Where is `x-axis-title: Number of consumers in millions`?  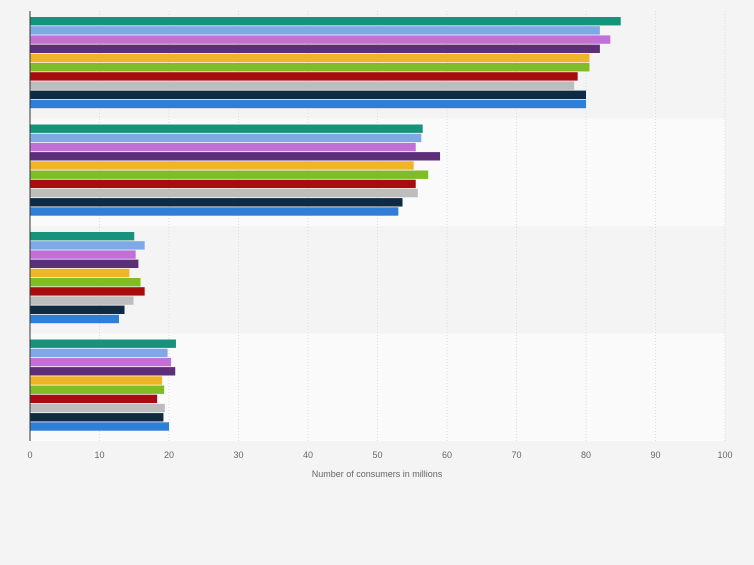
x-axis-title: Number of consumers in millions is located at coordinates (377, 474).